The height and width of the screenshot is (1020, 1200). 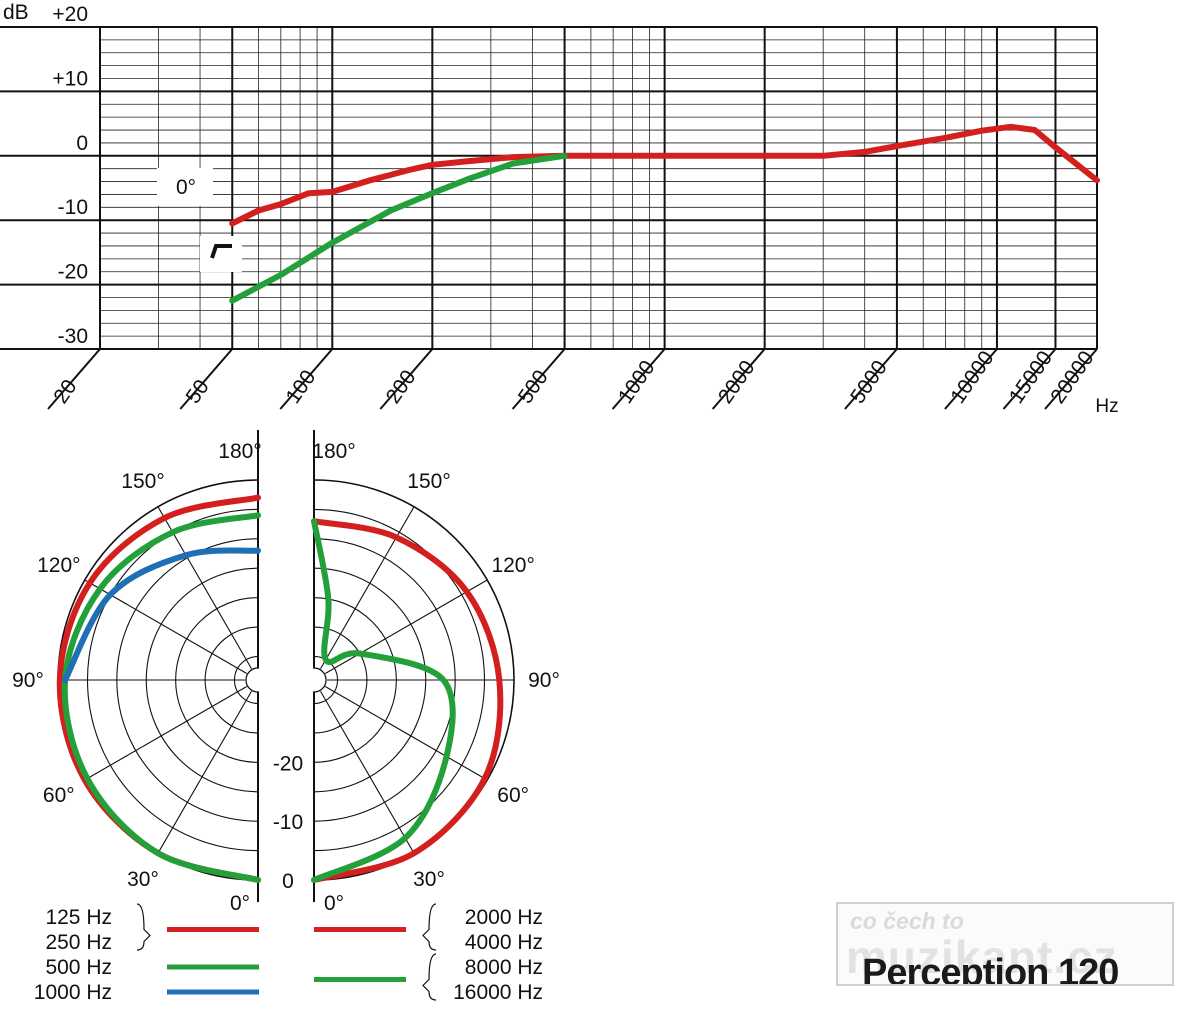 What do you see at coordinates (288, 881) in the screenshot?
I see `radial-label: 0` at bounding box center [288, 881].